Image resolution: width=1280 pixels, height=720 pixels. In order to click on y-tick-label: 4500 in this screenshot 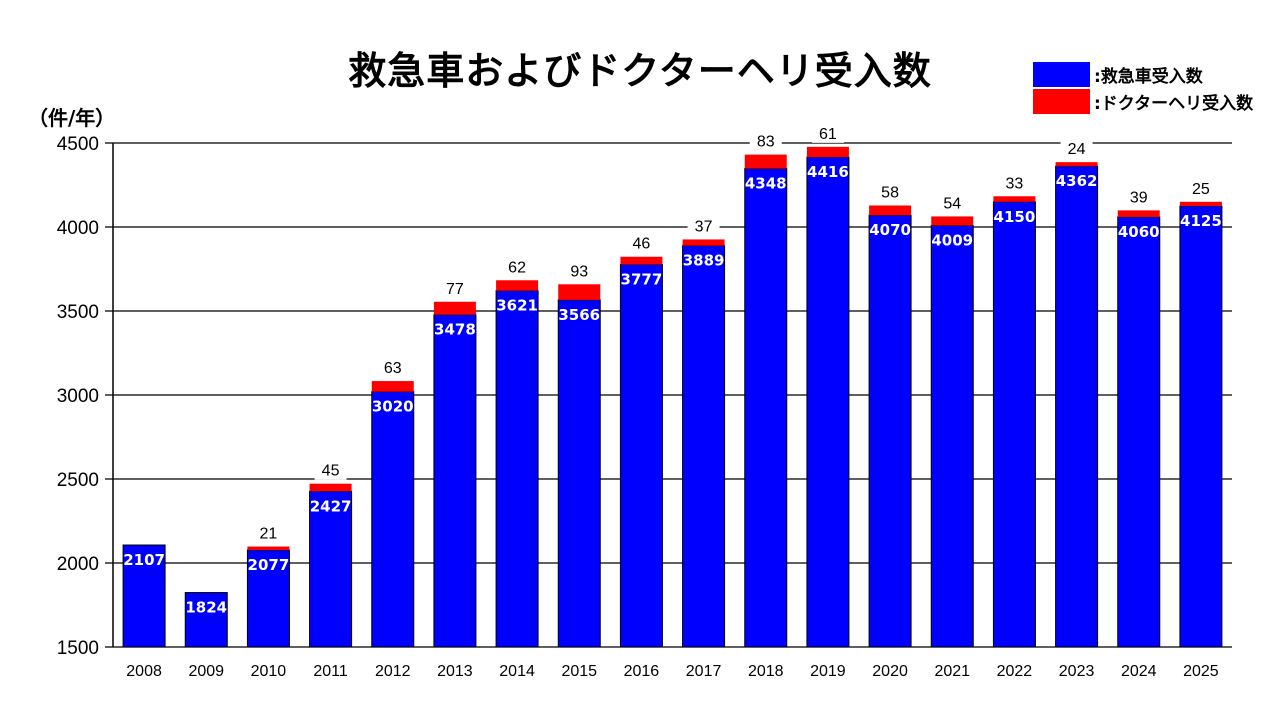, I will do `click(78, 144)`.